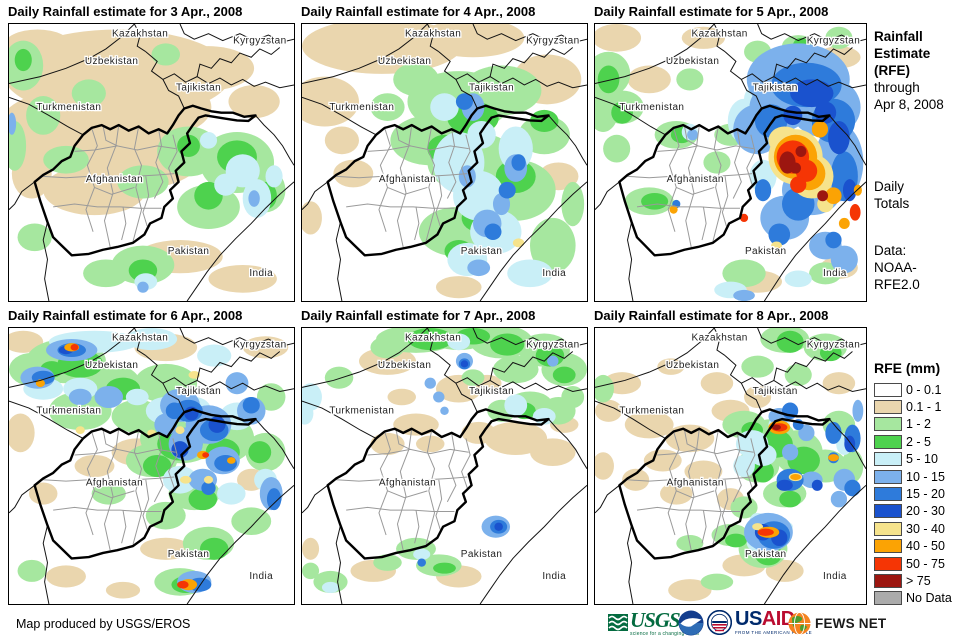 The height and width of the screenshot is (642, 975). Describe the element at coordinates (892, 195) in the screenshot. I see `sidebar-totals: Daily Totals` at that location.